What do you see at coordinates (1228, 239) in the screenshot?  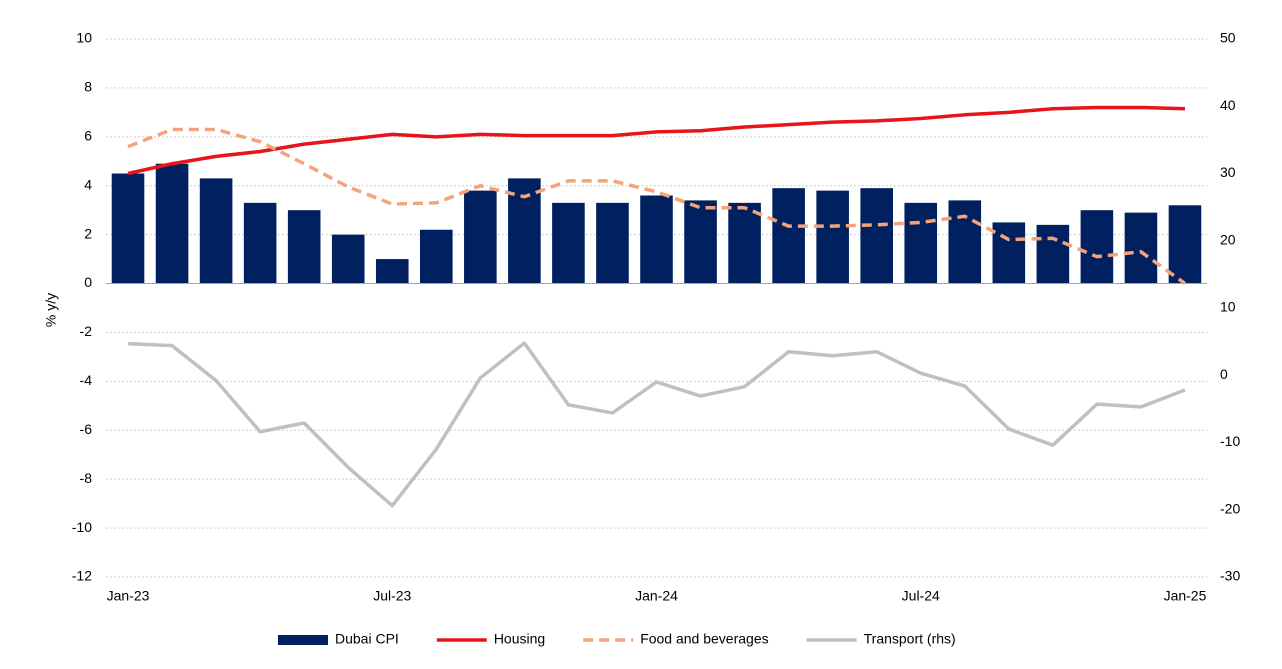 I see `y2-tick-label: 20` at bounding box center [1228, 239].